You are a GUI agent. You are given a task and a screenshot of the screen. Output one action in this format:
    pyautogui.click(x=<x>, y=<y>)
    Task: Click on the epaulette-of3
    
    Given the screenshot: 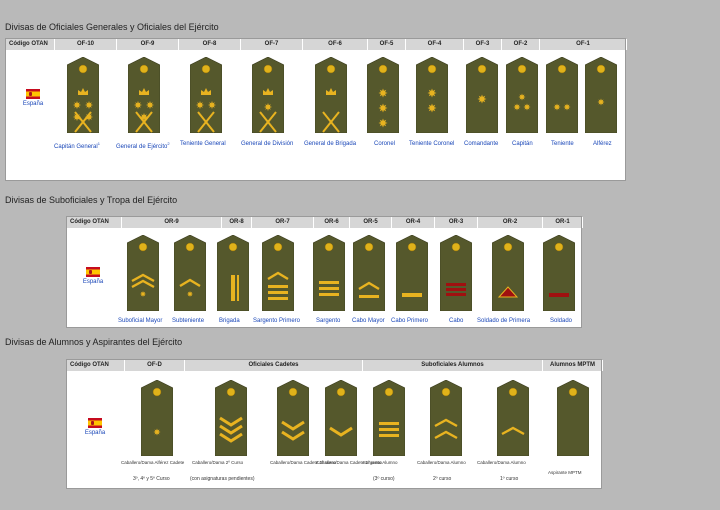 What is the action you would take?
    pyautogui.click(x=482, y=95)
    